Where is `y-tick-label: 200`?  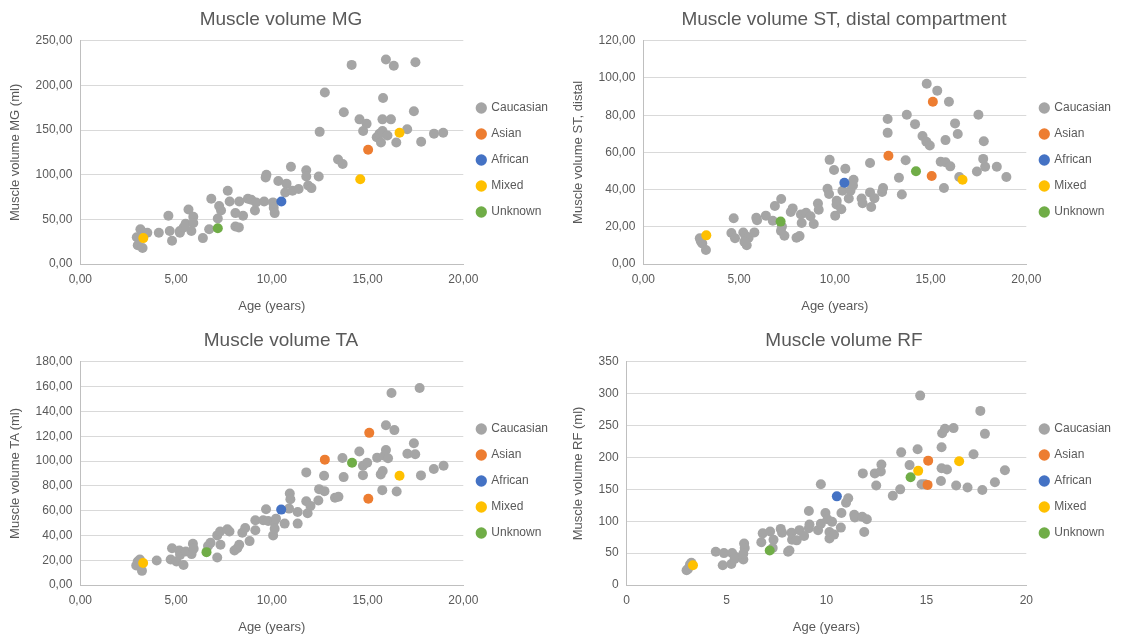 y-tick-label: 200 is located at coordinates (608, 456).